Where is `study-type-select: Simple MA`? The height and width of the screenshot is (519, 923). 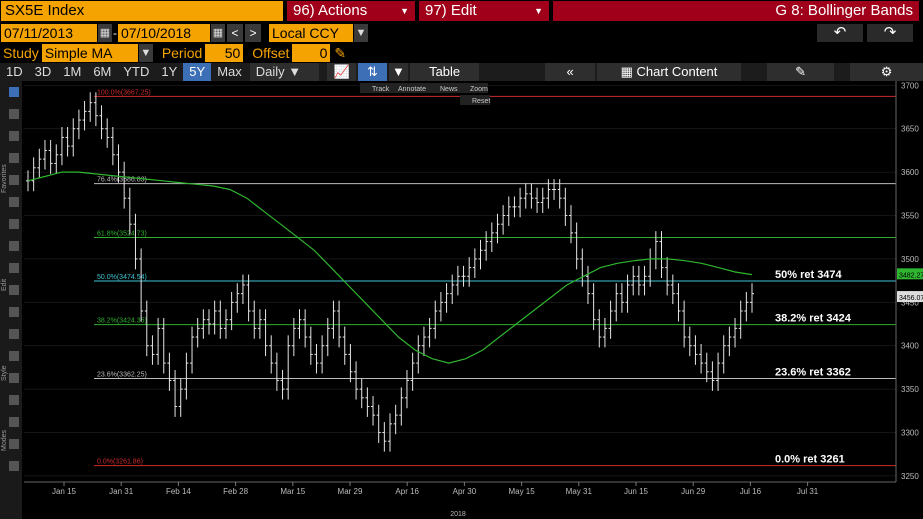 study-type-select: Simple MA is located at coordinates (89, 53).